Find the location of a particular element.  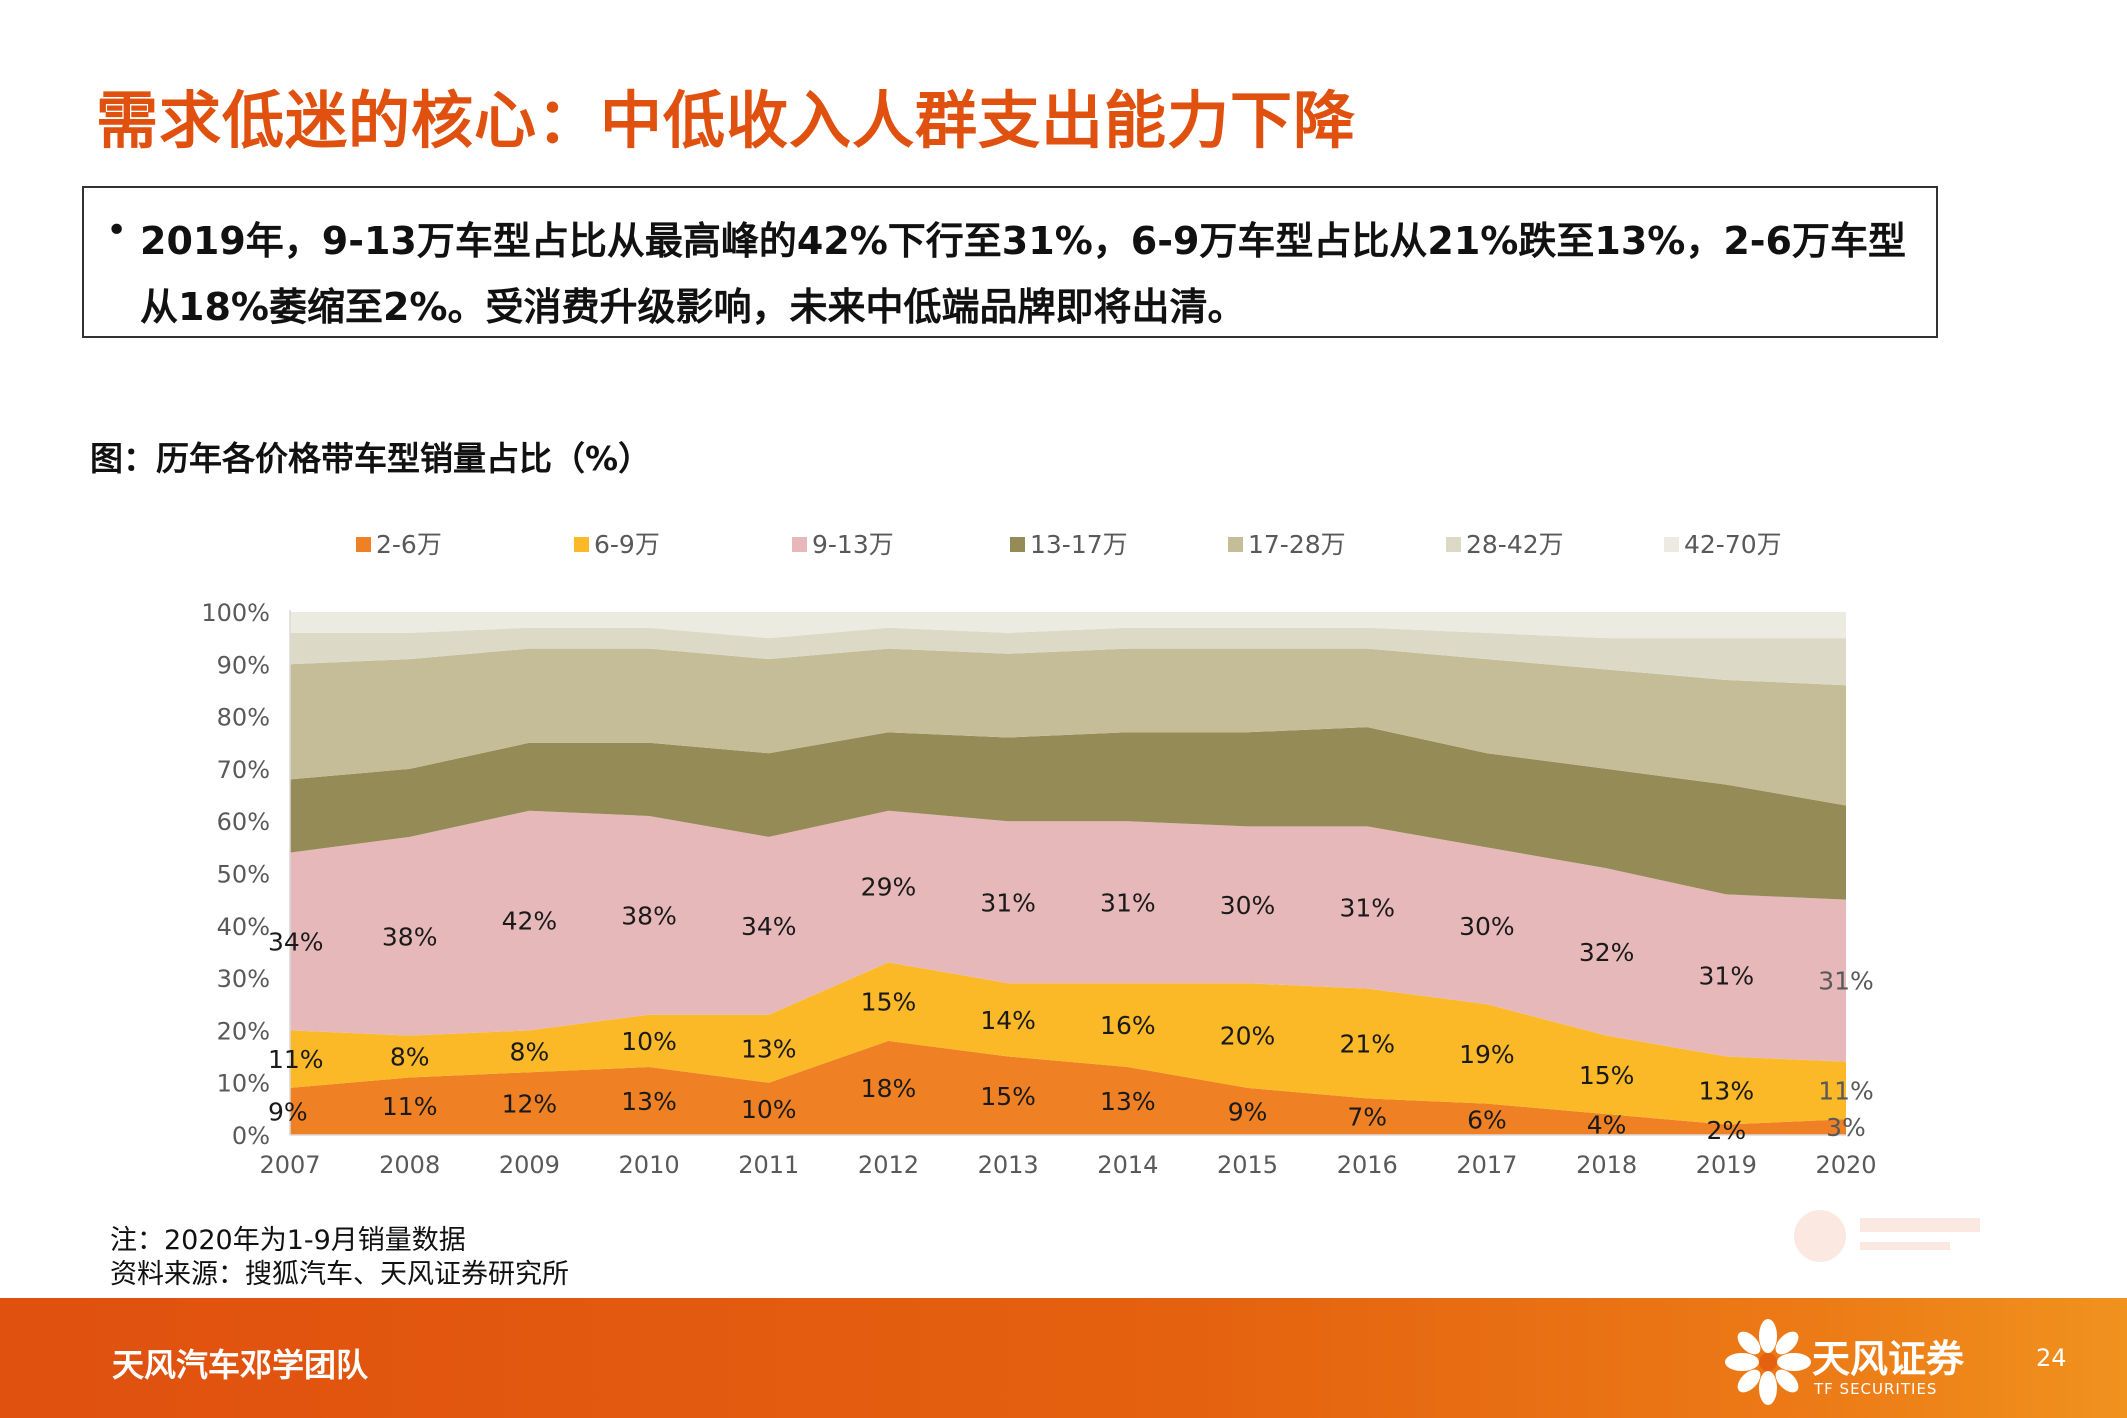

data-source: 资料来源：搜狐汽车、天风证券研究所 is located at coordinates (339, 1274).